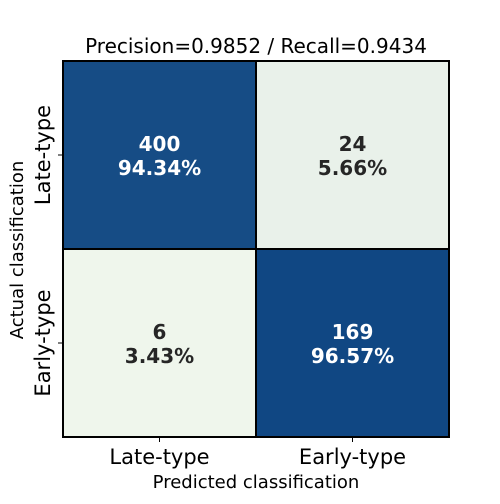  I want to click on y-tick-label-0: Late-type, so click(43, 155).